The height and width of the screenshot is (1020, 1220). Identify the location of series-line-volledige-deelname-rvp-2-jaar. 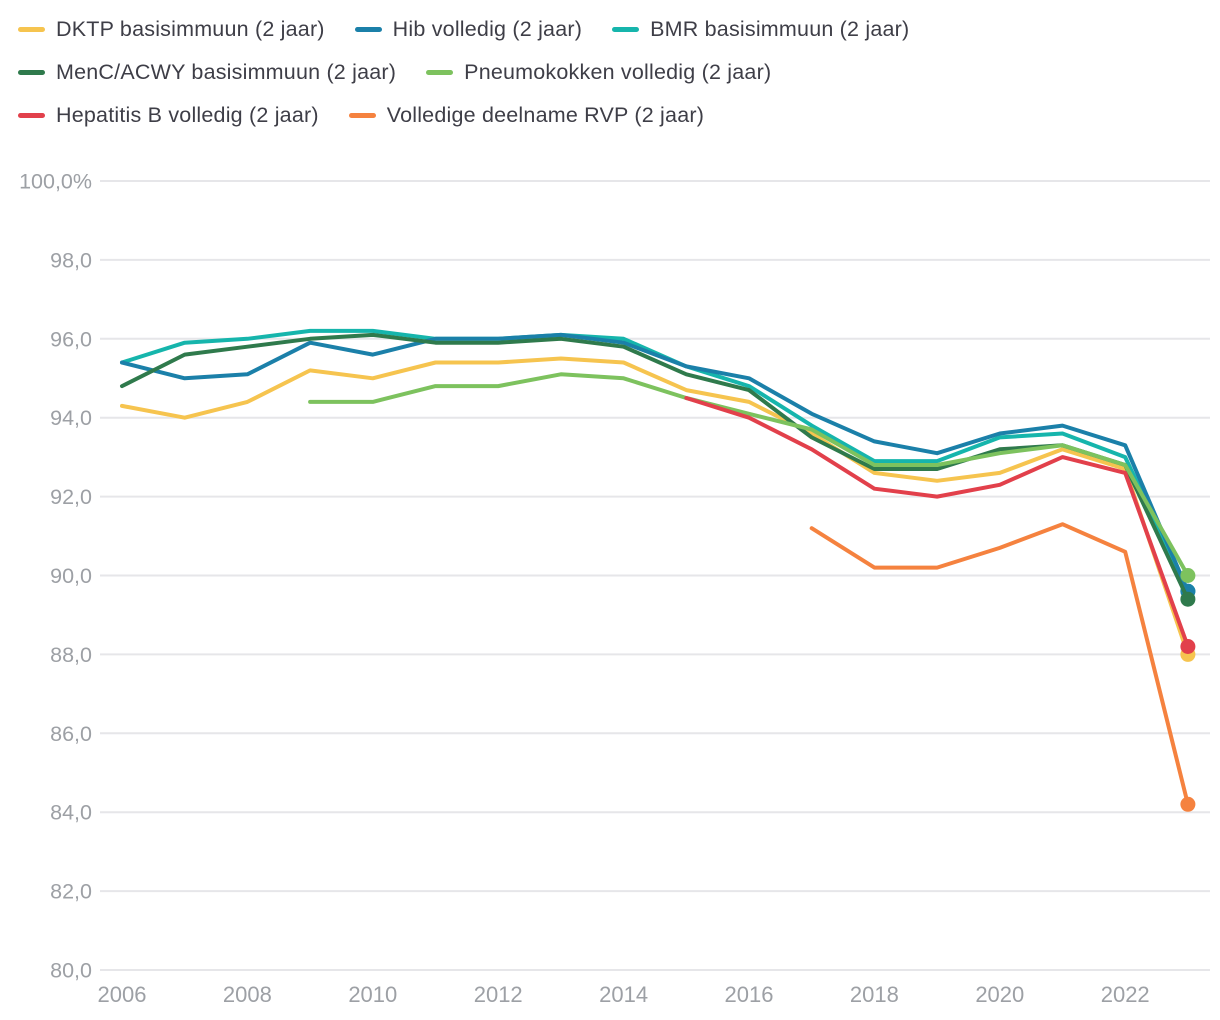
(999, 664).